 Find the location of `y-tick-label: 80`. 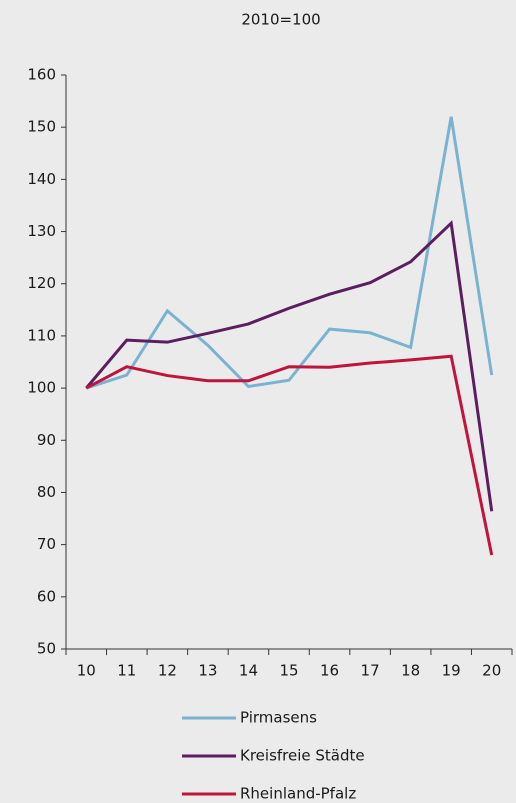

y-tick-label: 80 is located at coordinates (46, 492).